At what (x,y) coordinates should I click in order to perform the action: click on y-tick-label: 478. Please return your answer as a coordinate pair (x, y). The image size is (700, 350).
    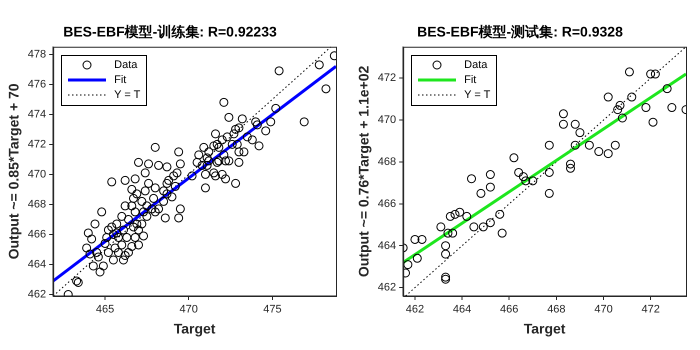
    Looking at the image, I should click on (37, 54).